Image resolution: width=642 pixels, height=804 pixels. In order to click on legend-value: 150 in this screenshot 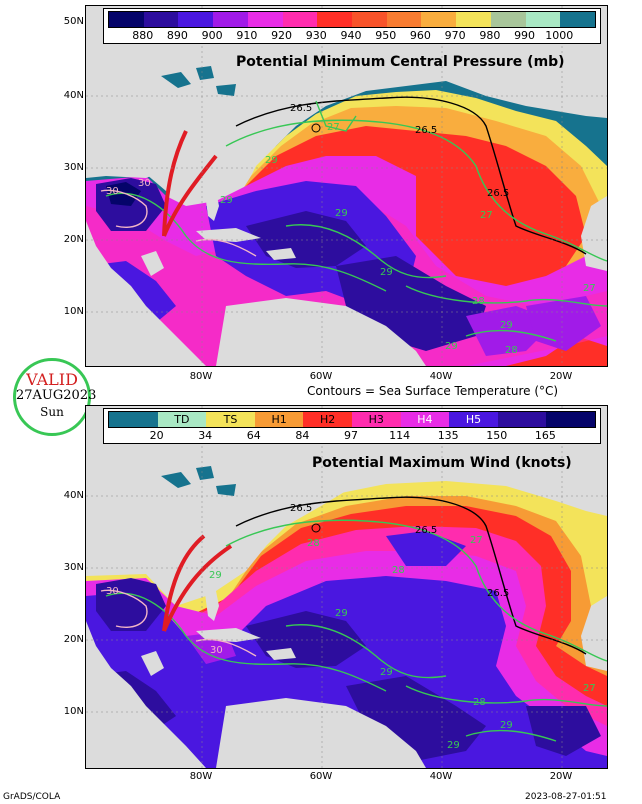, I will do `click(497, 435)`.